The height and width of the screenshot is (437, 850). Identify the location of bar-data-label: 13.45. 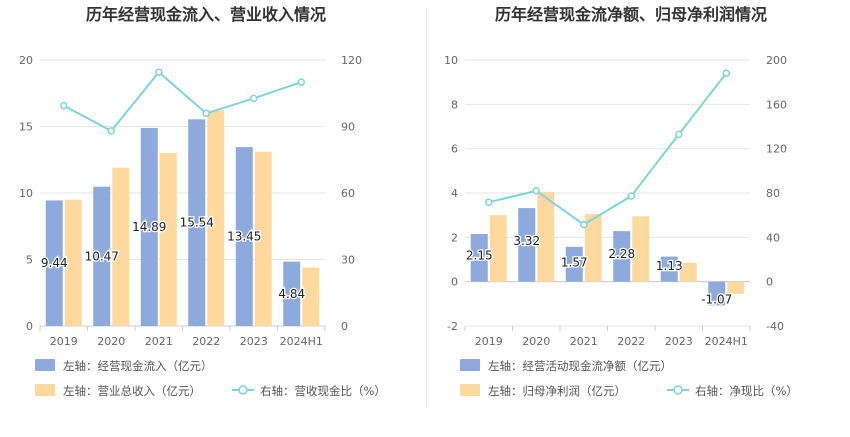
(244, 237).